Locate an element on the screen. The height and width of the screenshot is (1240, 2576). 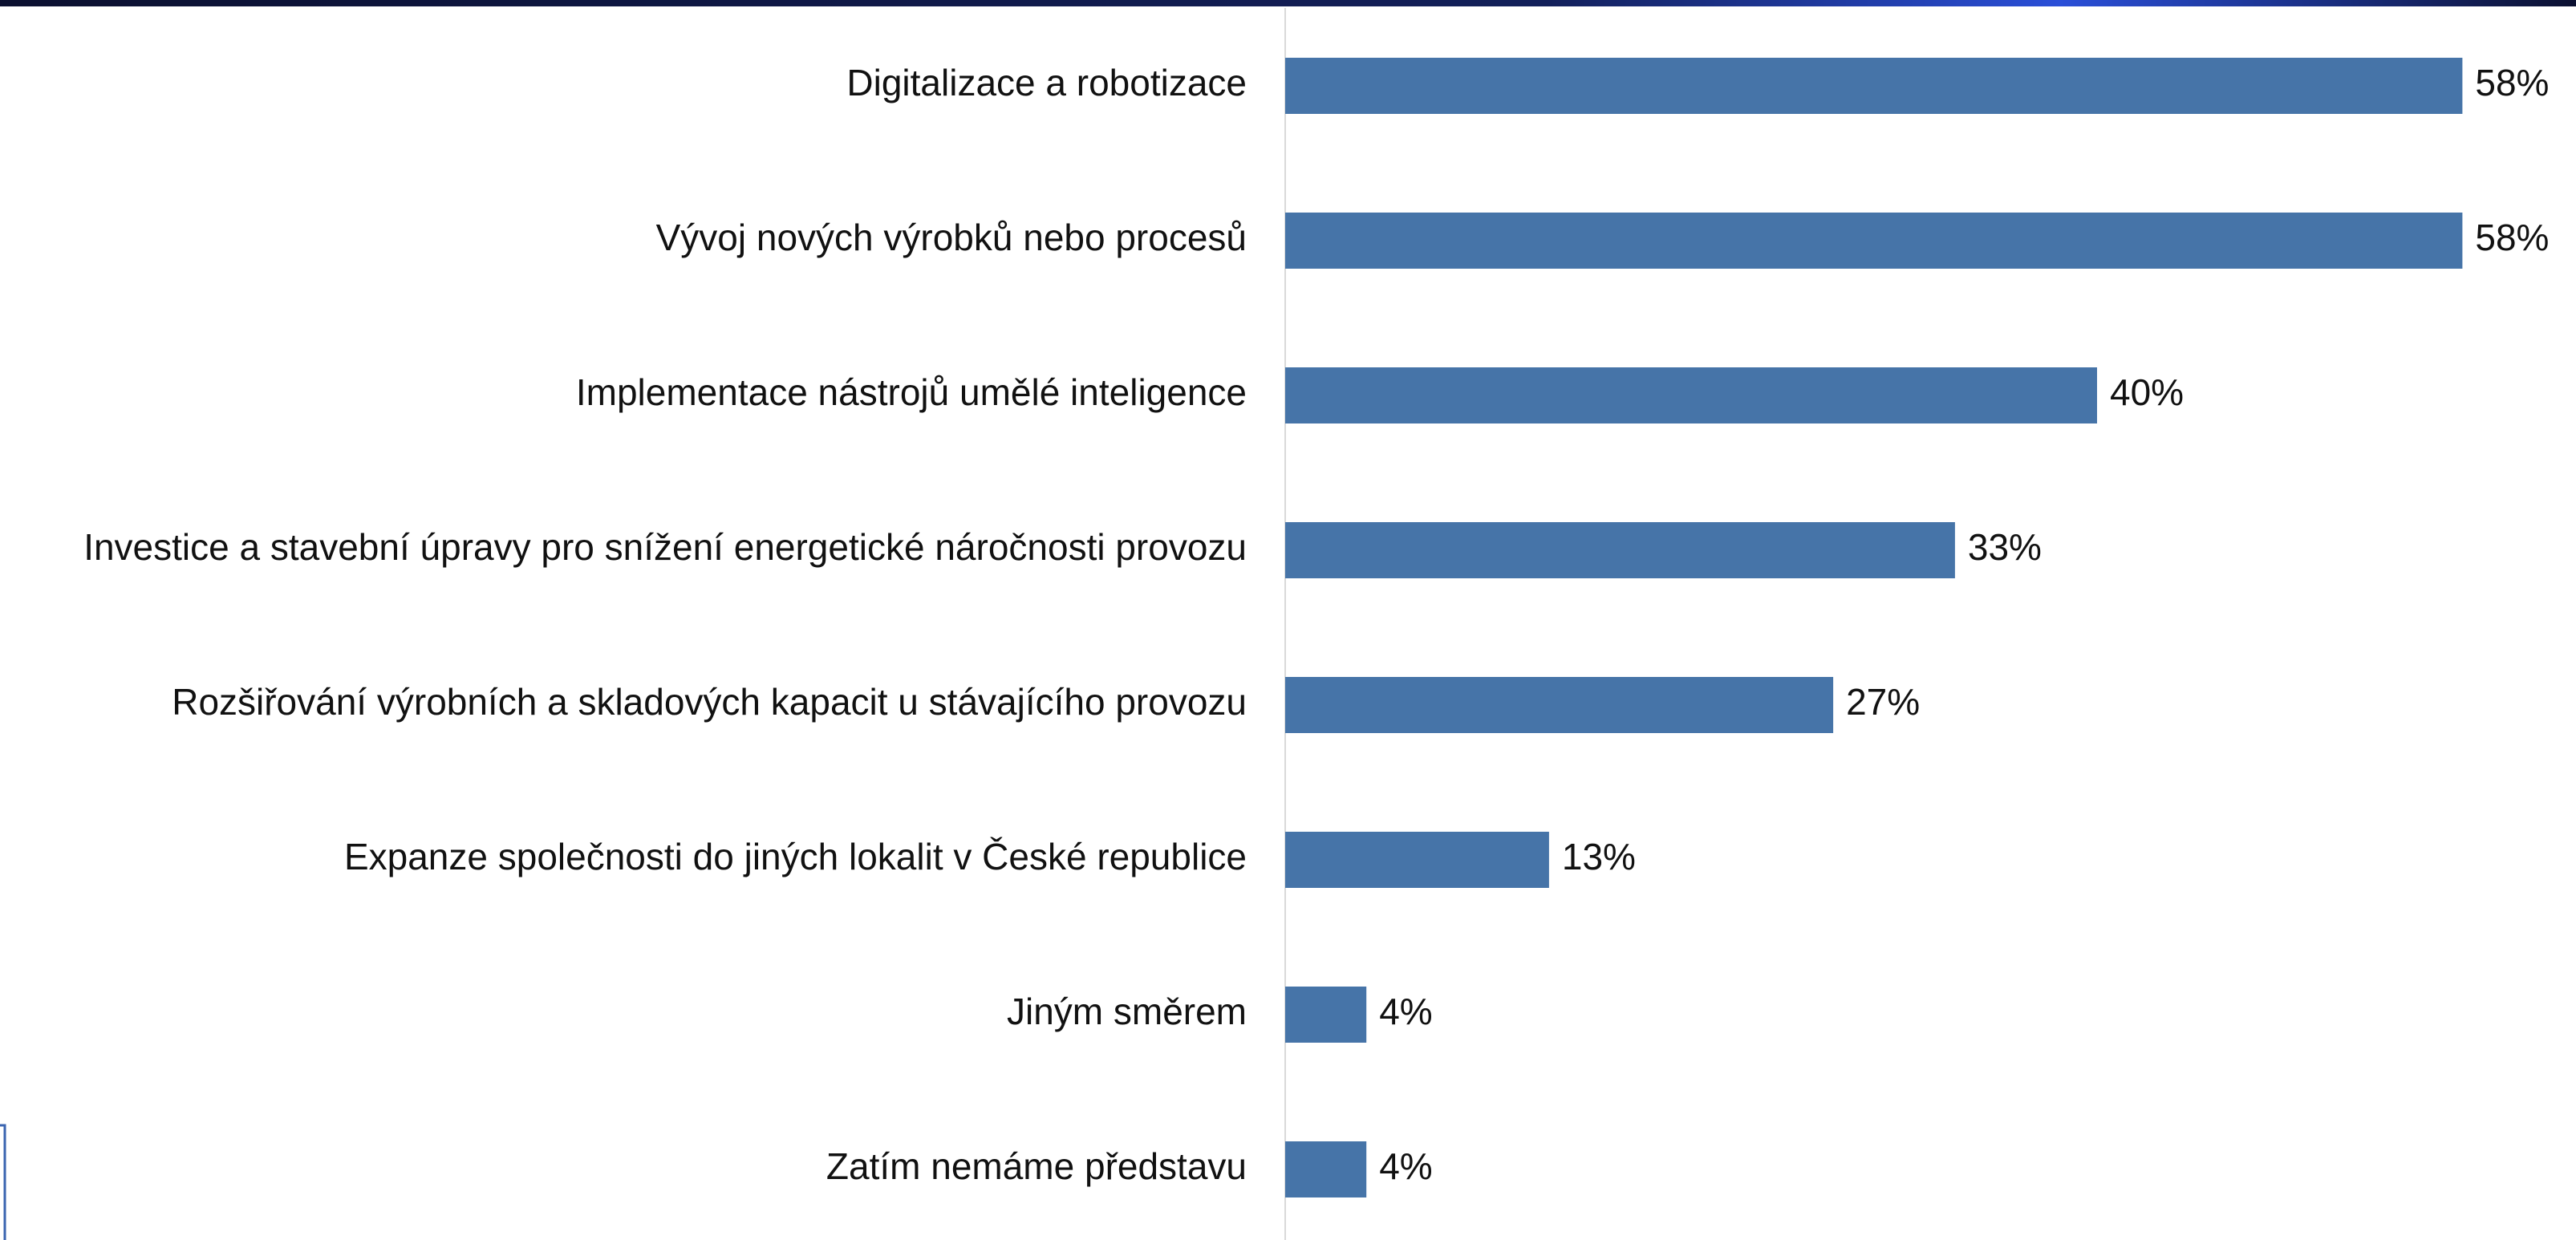
category-label: Digitalizace a robotizace is located at coordinates (1046, 82).